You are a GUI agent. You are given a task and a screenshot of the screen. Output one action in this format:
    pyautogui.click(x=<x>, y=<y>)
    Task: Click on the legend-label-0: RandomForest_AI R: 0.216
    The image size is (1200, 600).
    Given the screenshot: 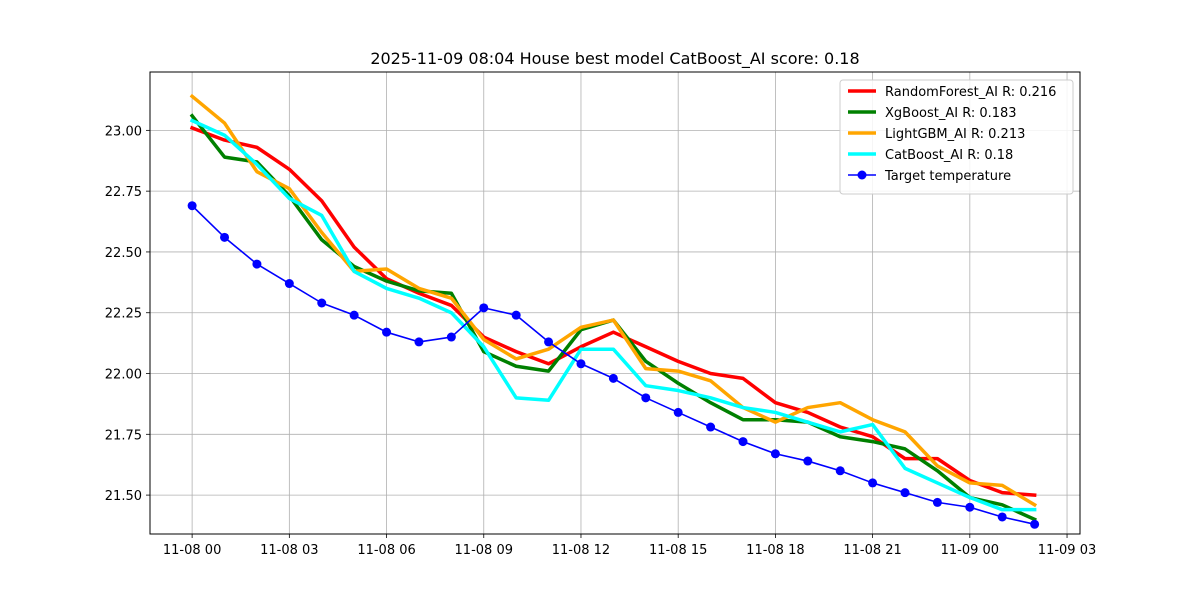 What is the action you would take?
    pyautogui.click(x=970, y=92)
    